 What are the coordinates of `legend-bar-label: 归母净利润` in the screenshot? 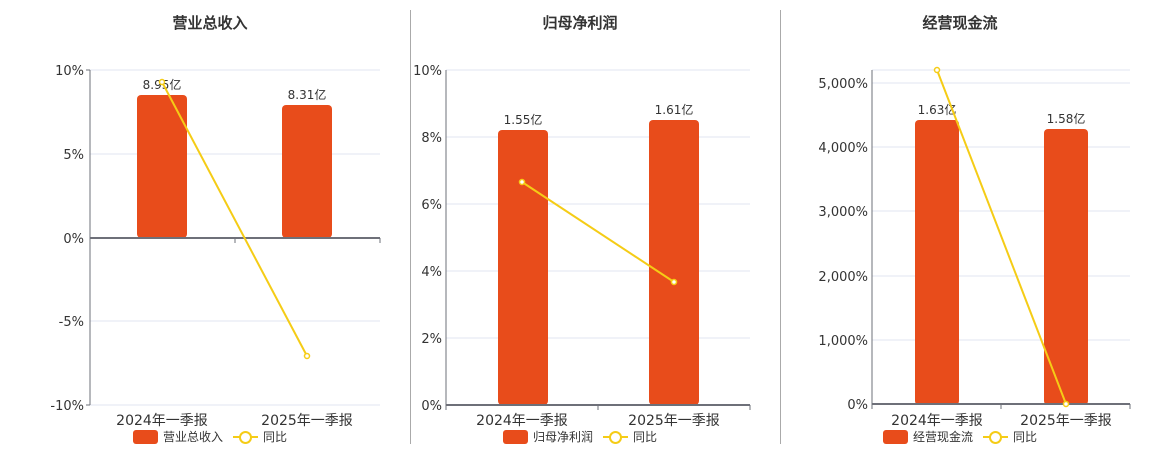 It's located at (563, 437).